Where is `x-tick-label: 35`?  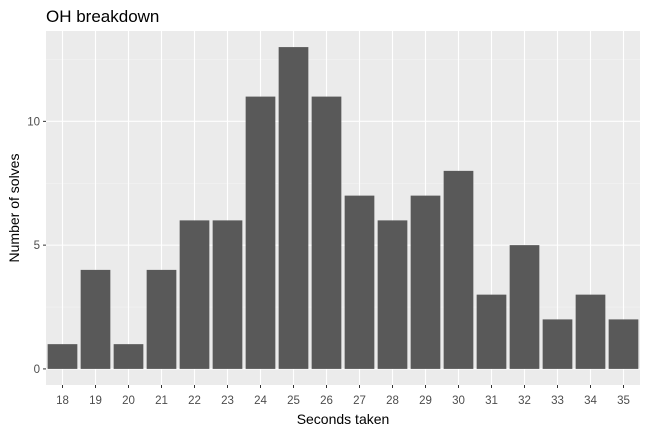
x-tick-label: 35 is located at coordinates (623, 401).